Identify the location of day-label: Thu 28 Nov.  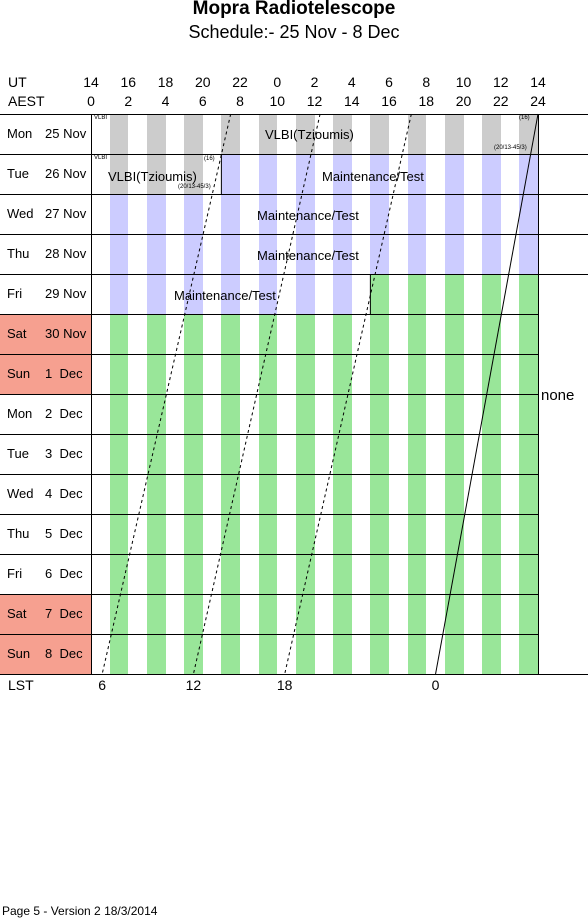
(45, 253).